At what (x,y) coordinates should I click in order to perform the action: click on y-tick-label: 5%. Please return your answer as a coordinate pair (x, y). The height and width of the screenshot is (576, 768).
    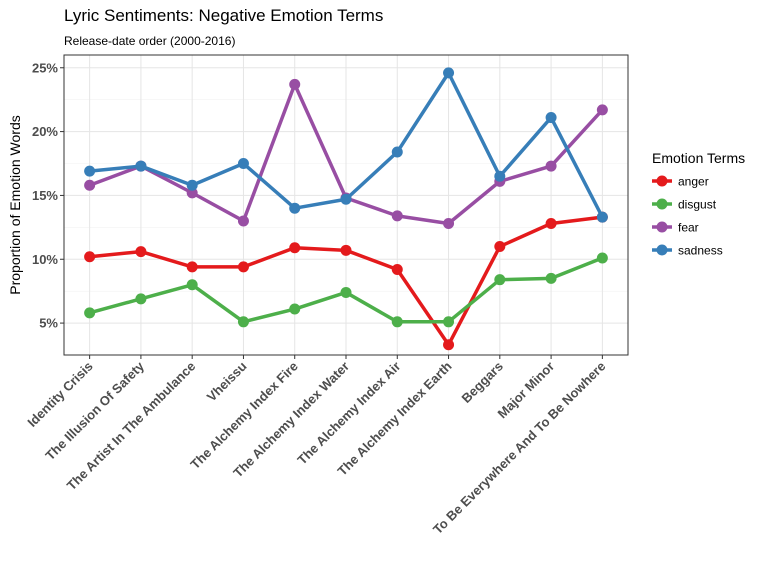
    Looking at the image, I should click on (48, 323).